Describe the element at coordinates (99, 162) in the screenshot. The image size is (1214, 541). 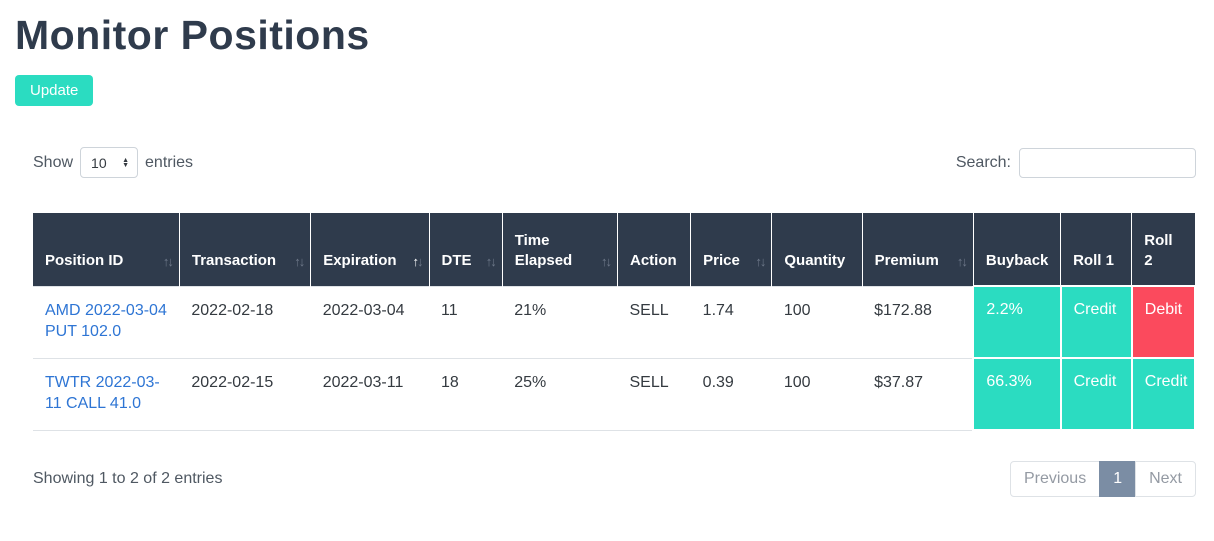
I see `page-length-value: 10` at that location.